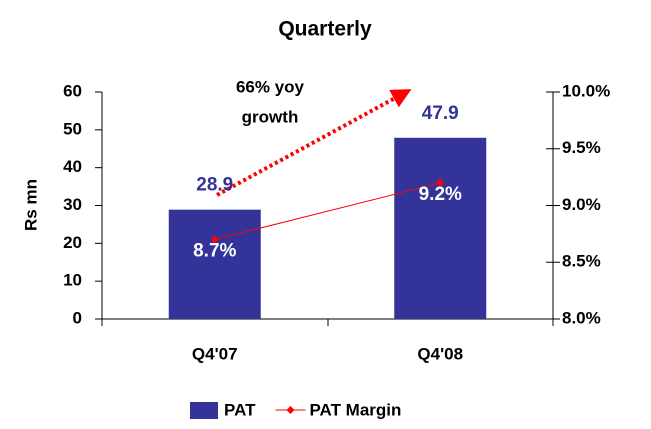 This screenshot has width=651, height=429. I want to click on y2-tick-label: 8.0%, so click(581, 317).